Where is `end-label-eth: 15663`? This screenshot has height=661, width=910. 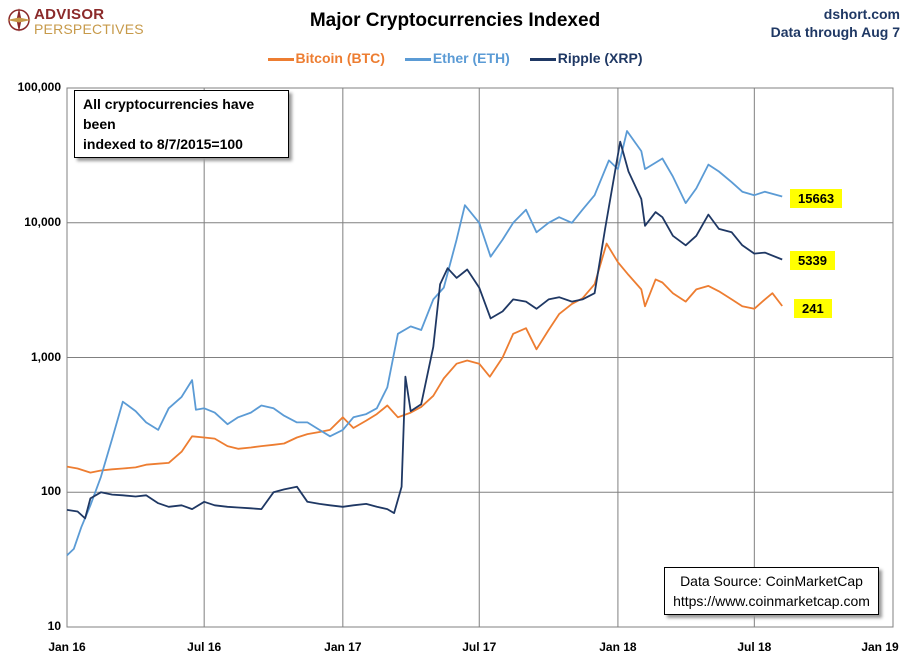
end-label-eth: 15663 is located at coordinates (816, 198).